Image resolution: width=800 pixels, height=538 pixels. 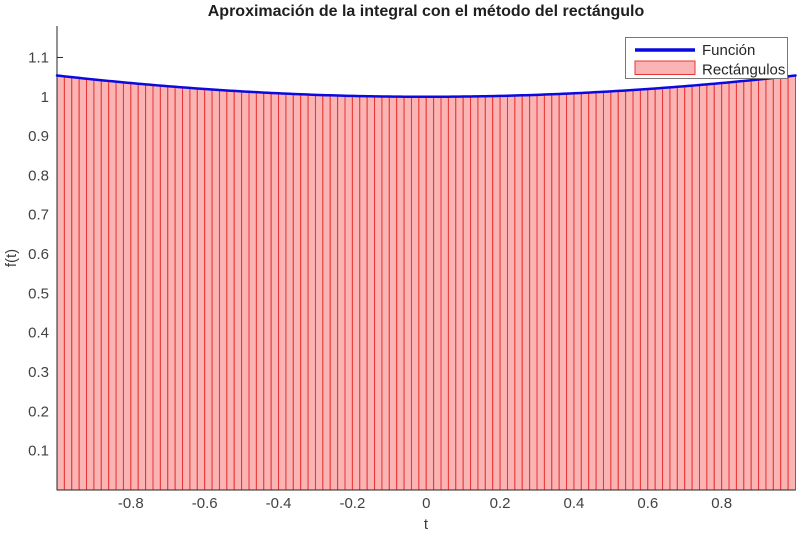 What do you see at coordinates (38, 215) in the screenshot?
I see `y-tick-label: 0.7` at bounding box center [38, 215].